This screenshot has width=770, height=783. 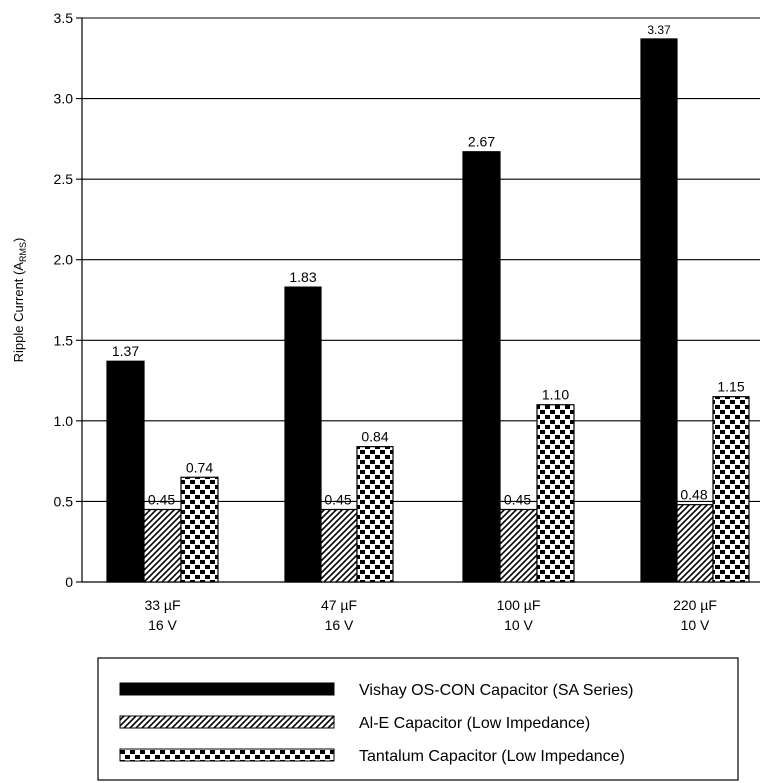 I want to click on category-label-capacitance: 47 µF, so click(x=339, y=605).